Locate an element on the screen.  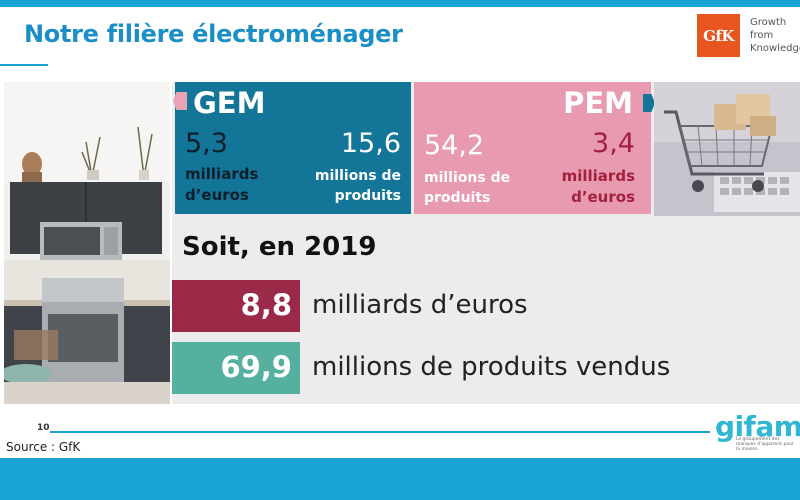
footer-divider is located at coordinates (380, 432).